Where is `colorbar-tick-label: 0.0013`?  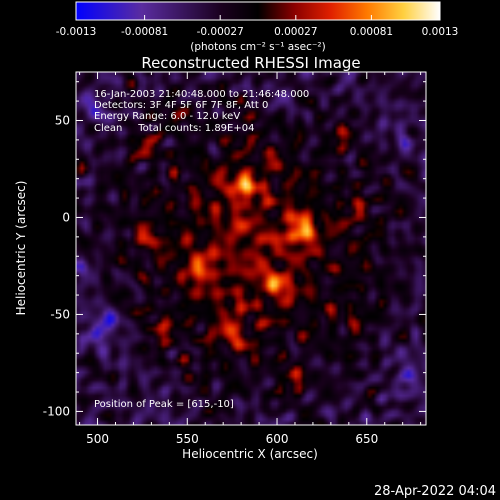
colorbar-tick-label: 0.0013 is located at coordinates (440, 32).